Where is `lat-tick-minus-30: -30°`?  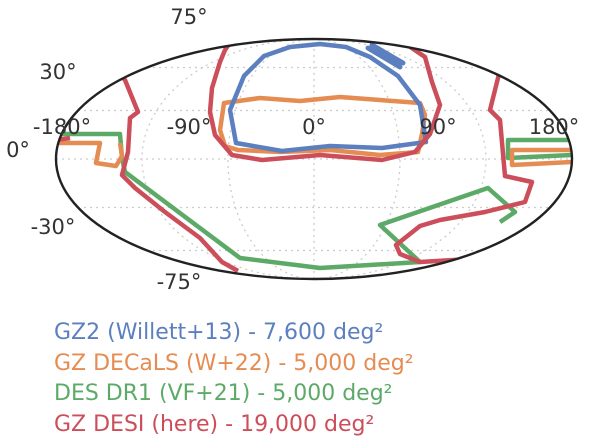
lat-tick-minus-30: -30° is located at coordinates (53, 227).